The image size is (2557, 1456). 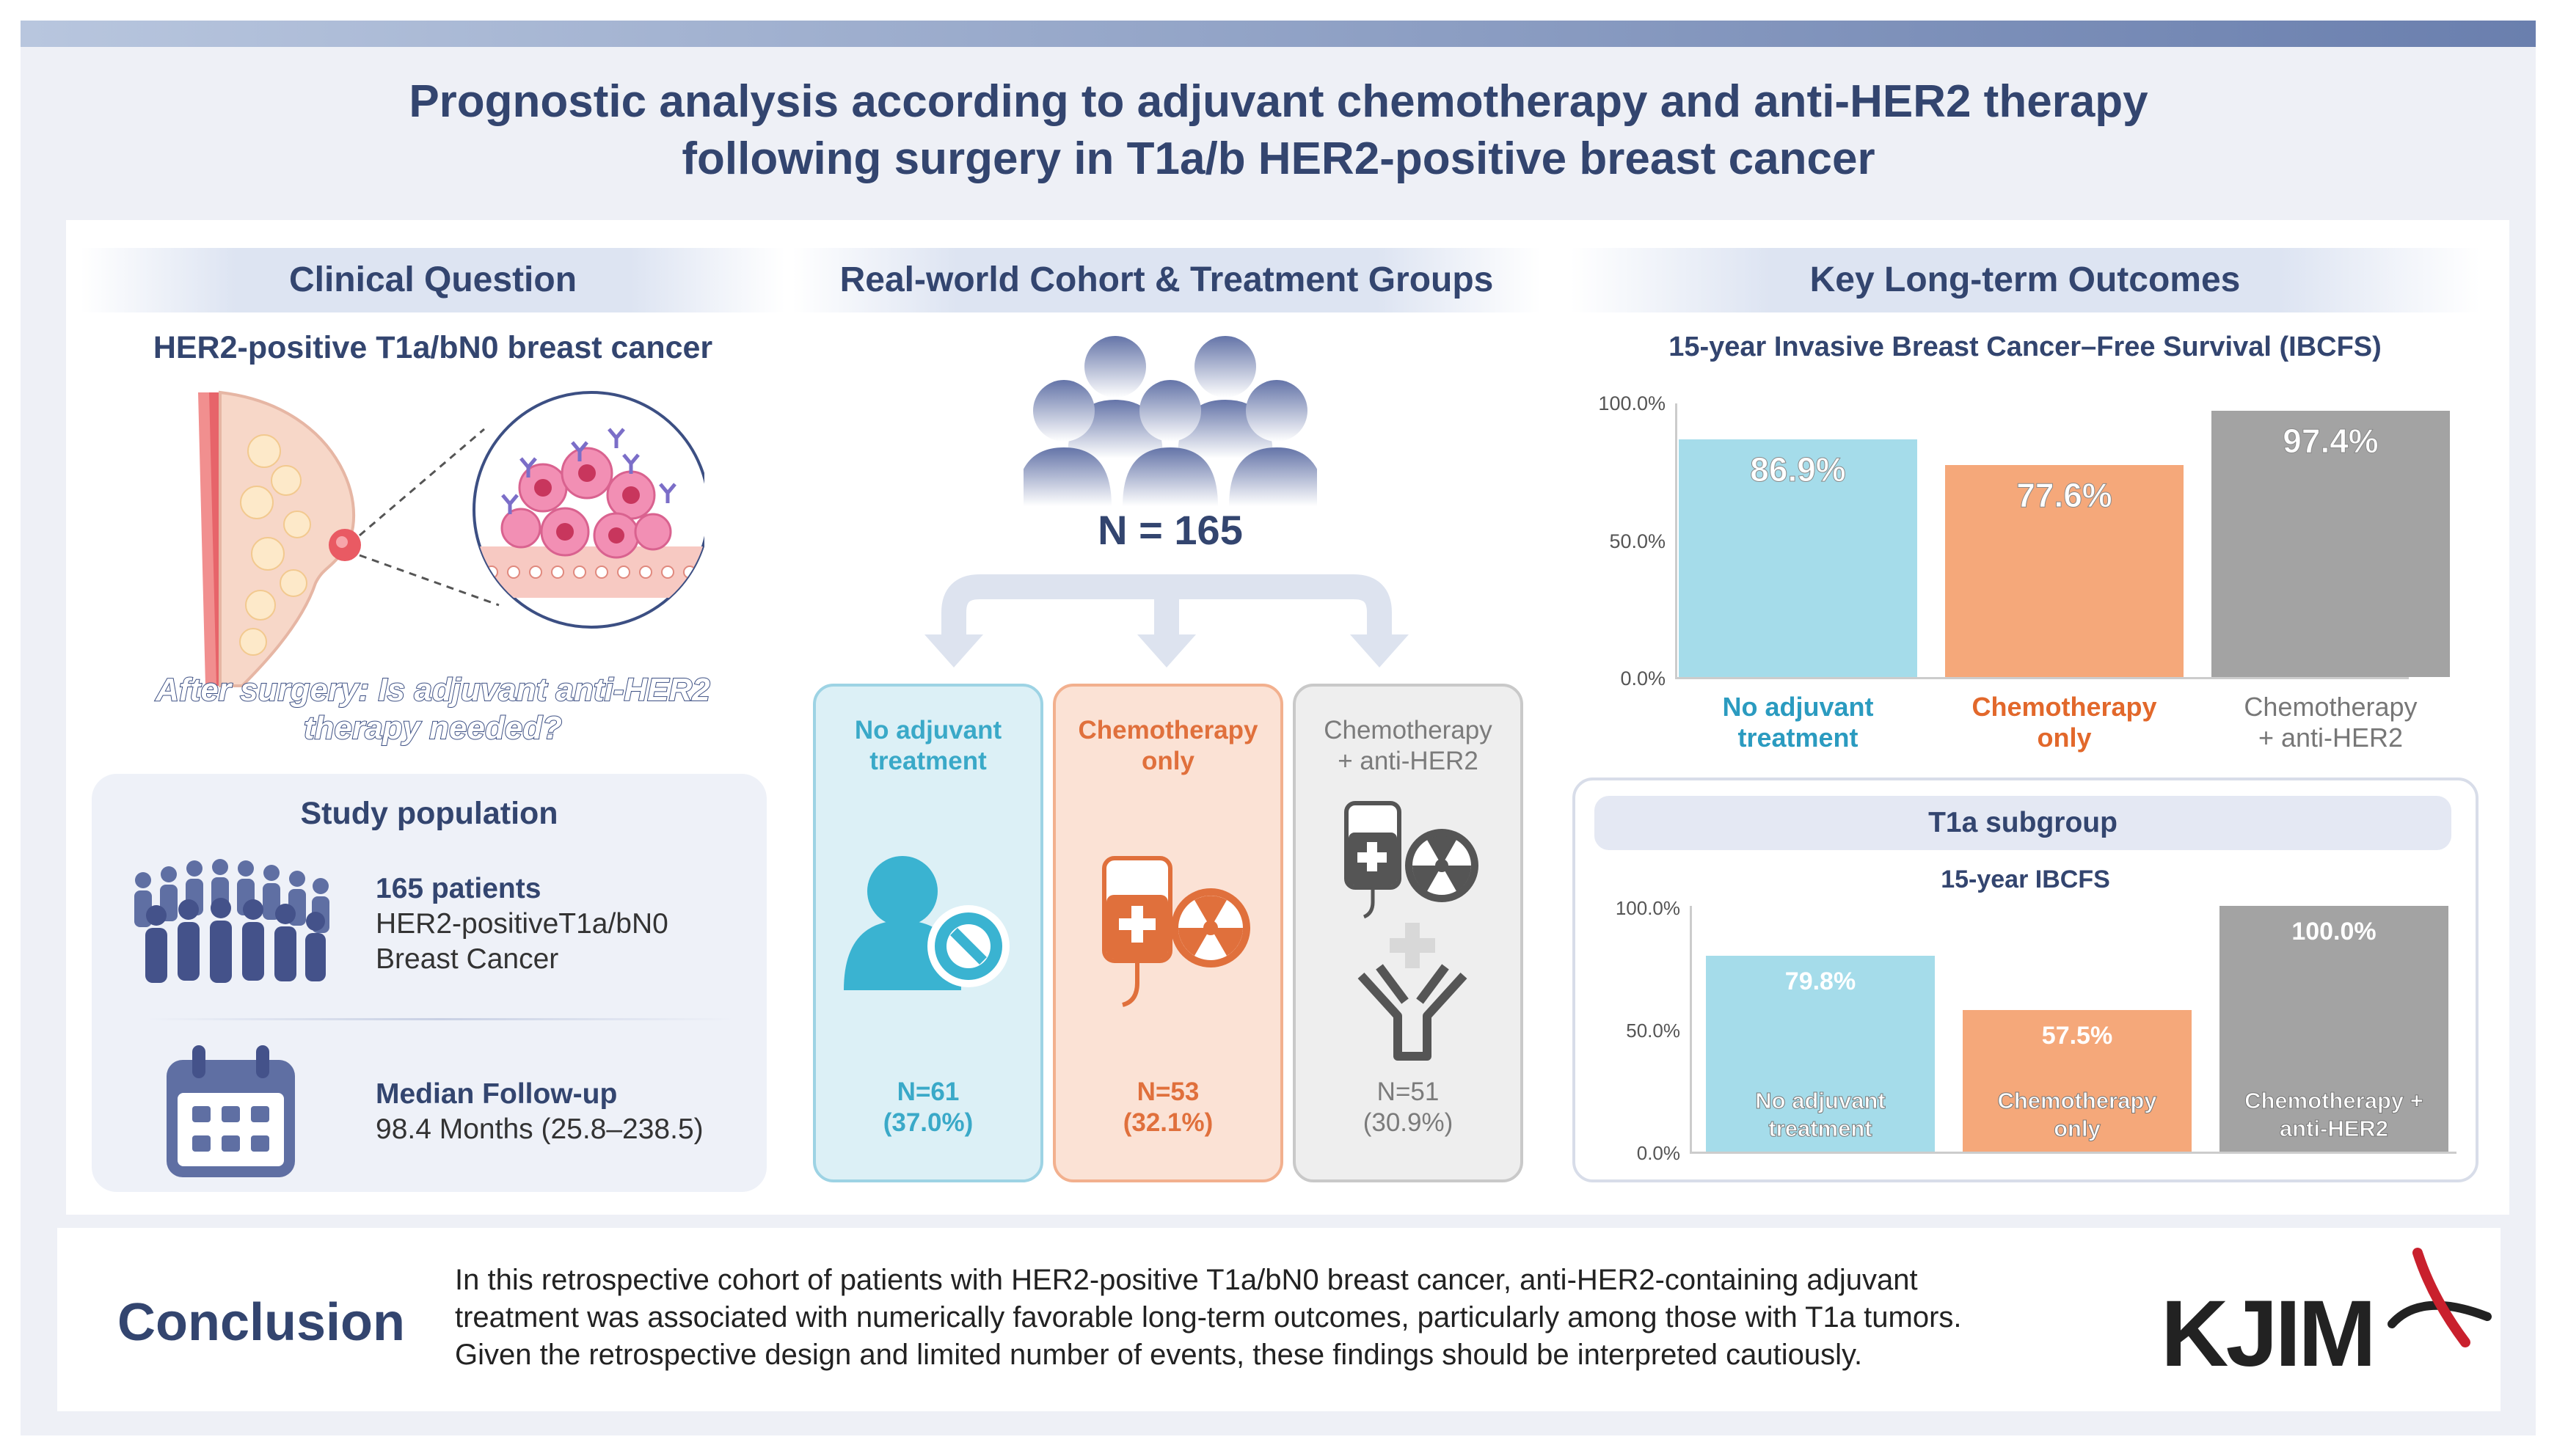 I want to click on group-n: N=61, so click(x=929, y=1092).